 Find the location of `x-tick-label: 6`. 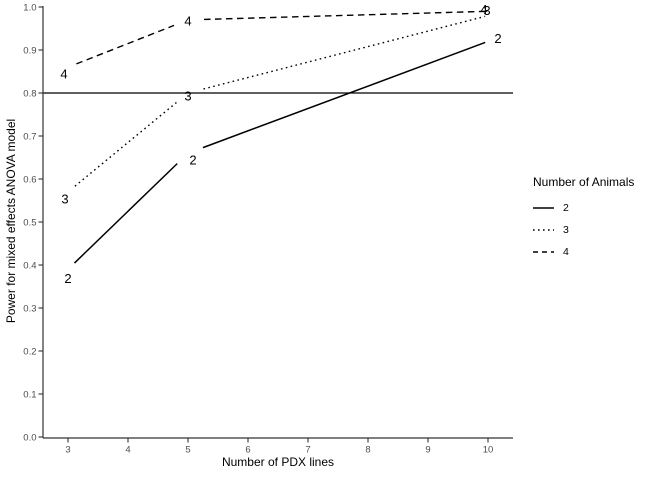

x-tick-label: 6 is located at coordinates (247, 450).